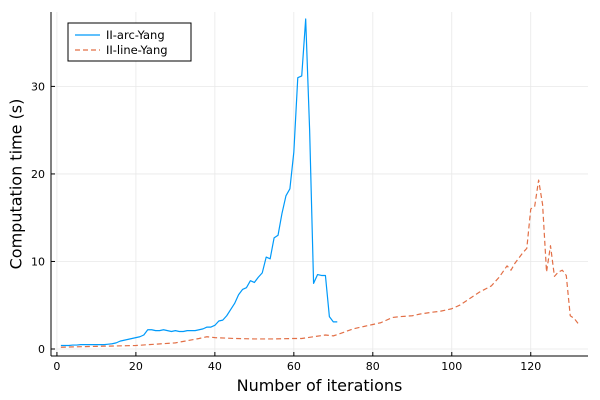  Describe the element at coordinates (530, 366) in the screenshot. I see `x-tick-label: 120` at that location.